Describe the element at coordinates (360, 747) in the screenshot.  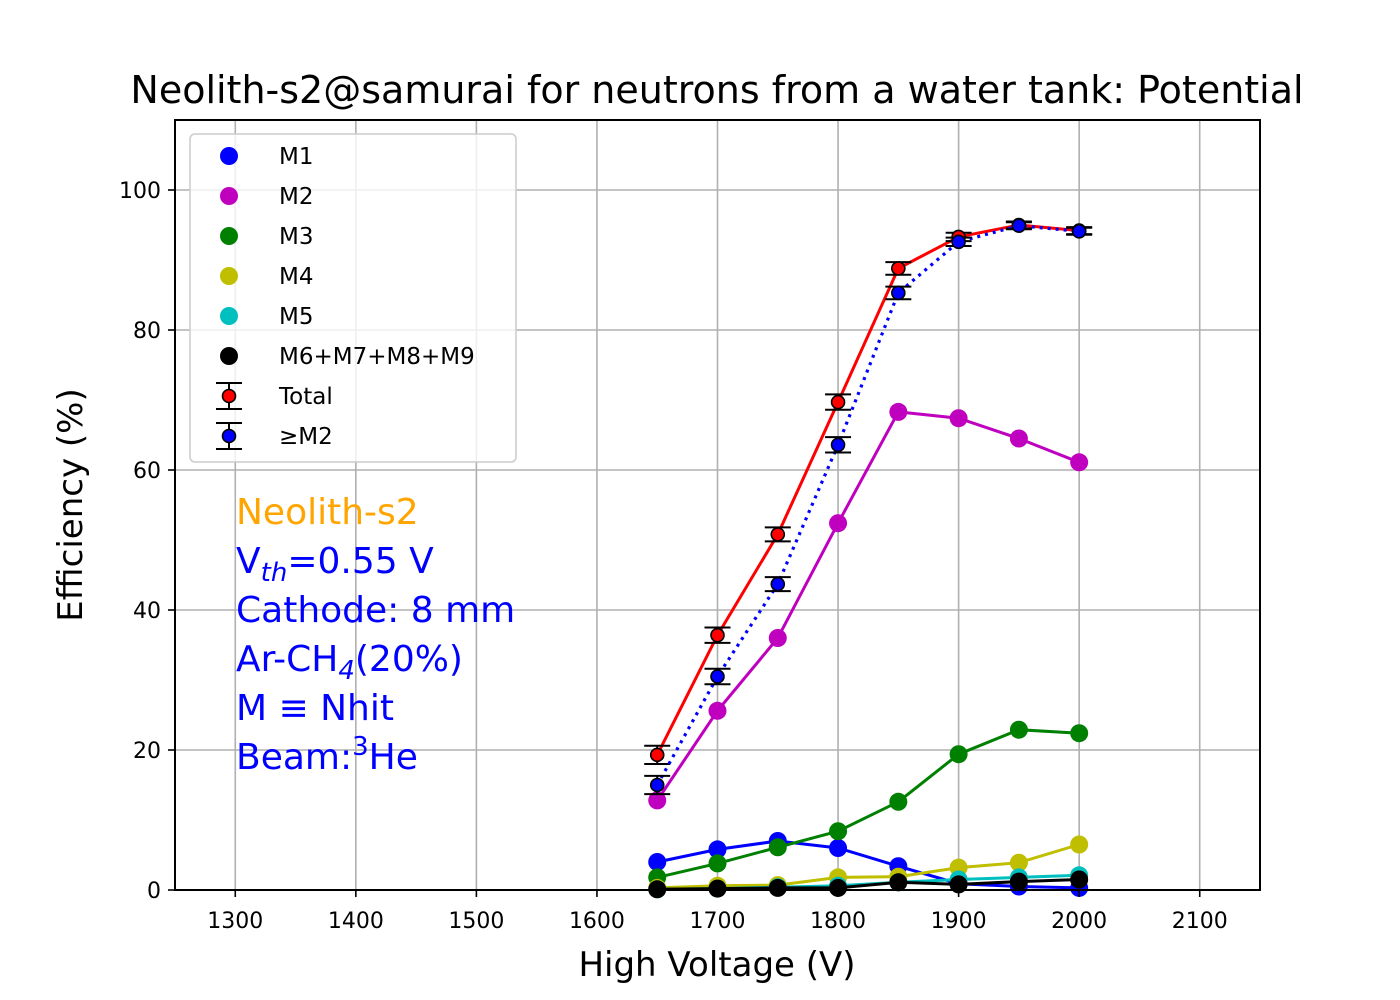
I see `annotation-superscript: 3` at that location.